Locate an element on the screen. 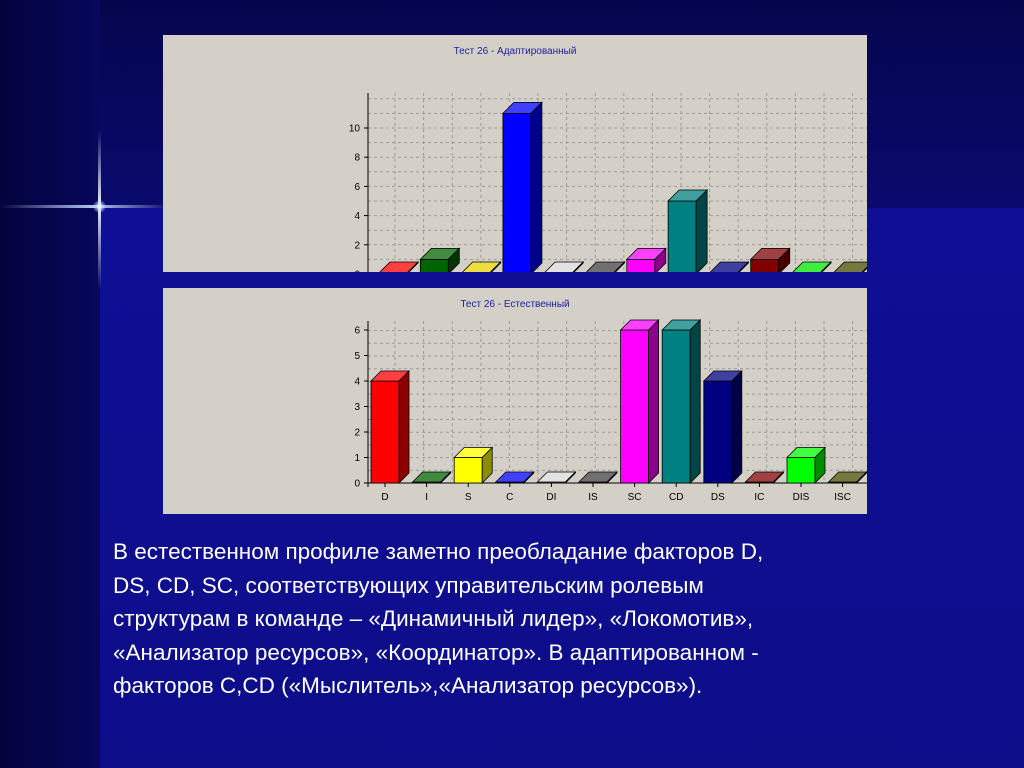  background-left-band is located at coordinates (50, 384).